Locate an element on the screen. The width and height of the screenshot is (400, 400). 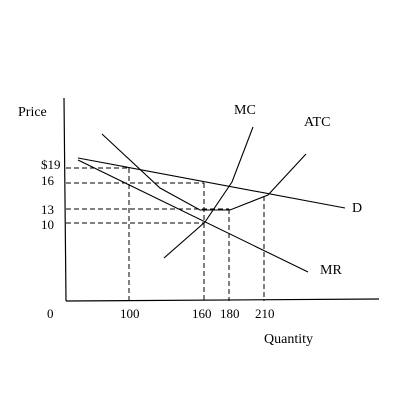
y-tick-label: 13 is located at coordinates (47, 209).